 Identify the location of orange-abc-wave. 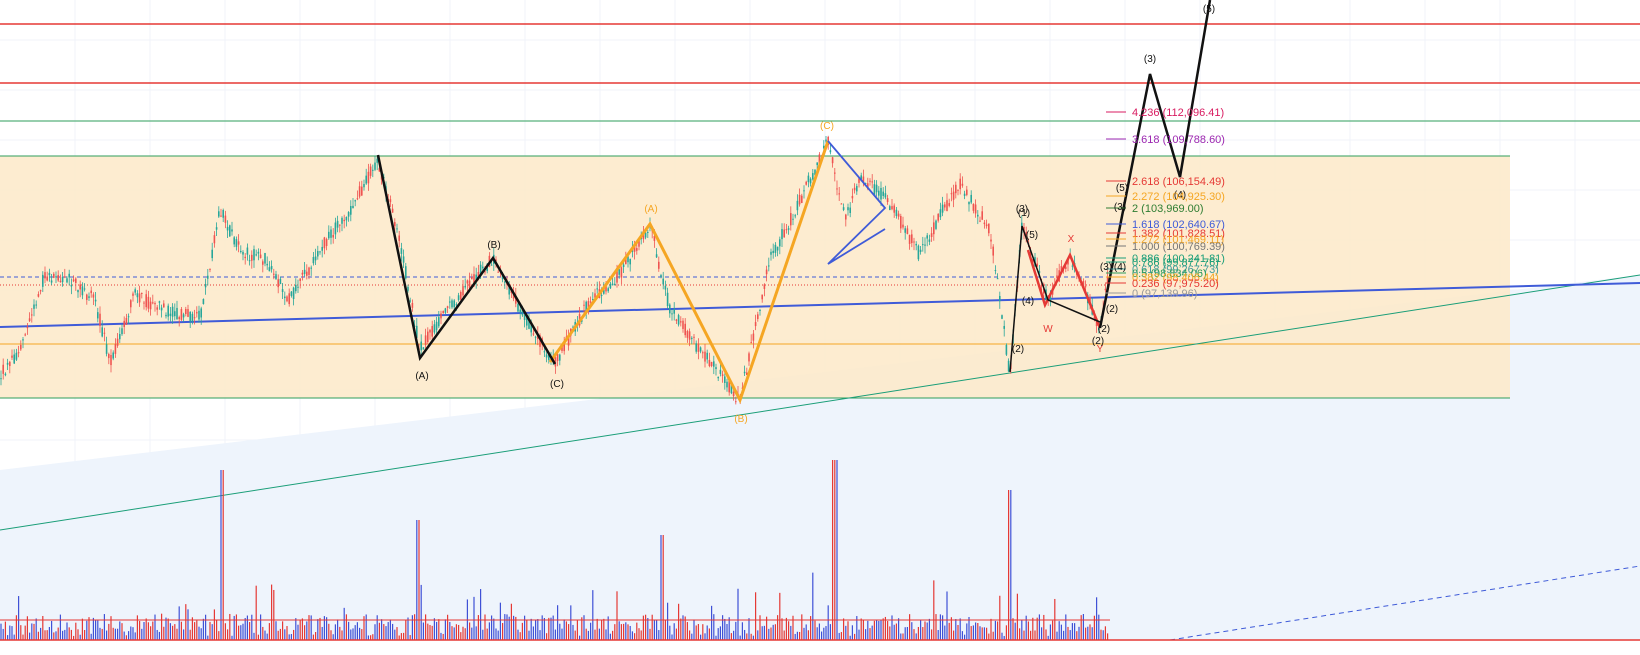
(689, 272).